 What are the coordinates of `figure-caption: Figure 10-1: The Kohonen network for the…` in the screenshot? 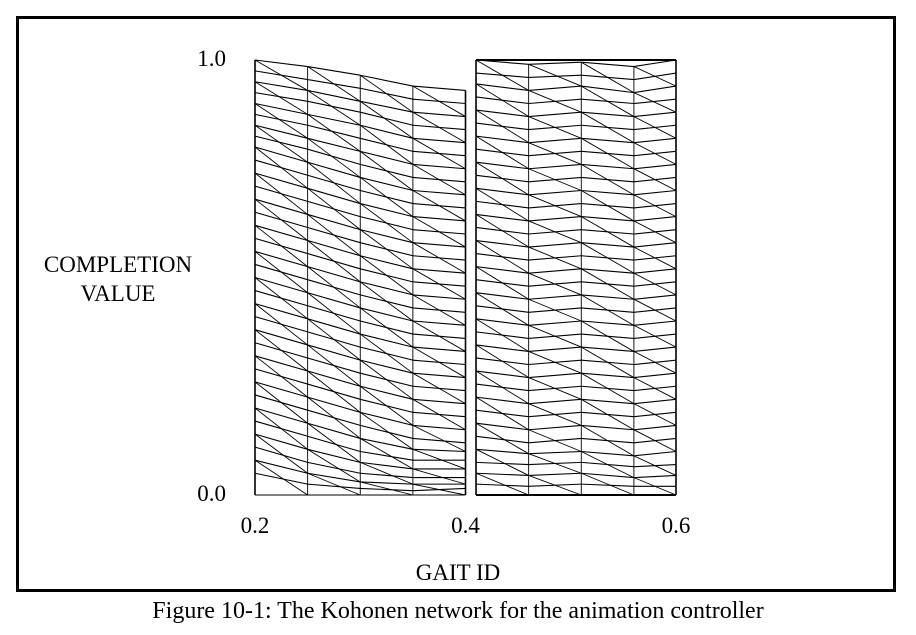 It's located at (458, 611).